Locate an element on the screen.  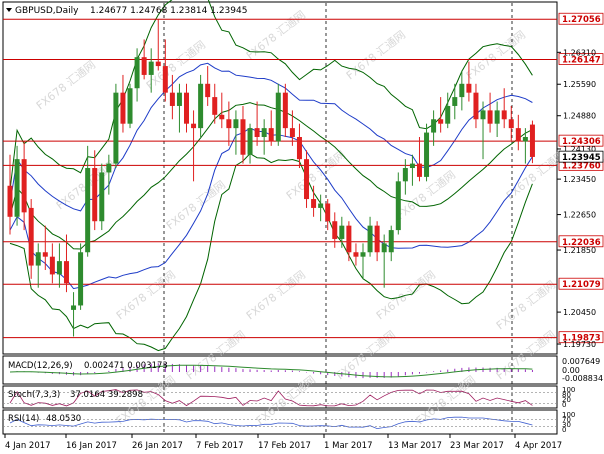
stoch-k-line is located at coordinates (271, 398).